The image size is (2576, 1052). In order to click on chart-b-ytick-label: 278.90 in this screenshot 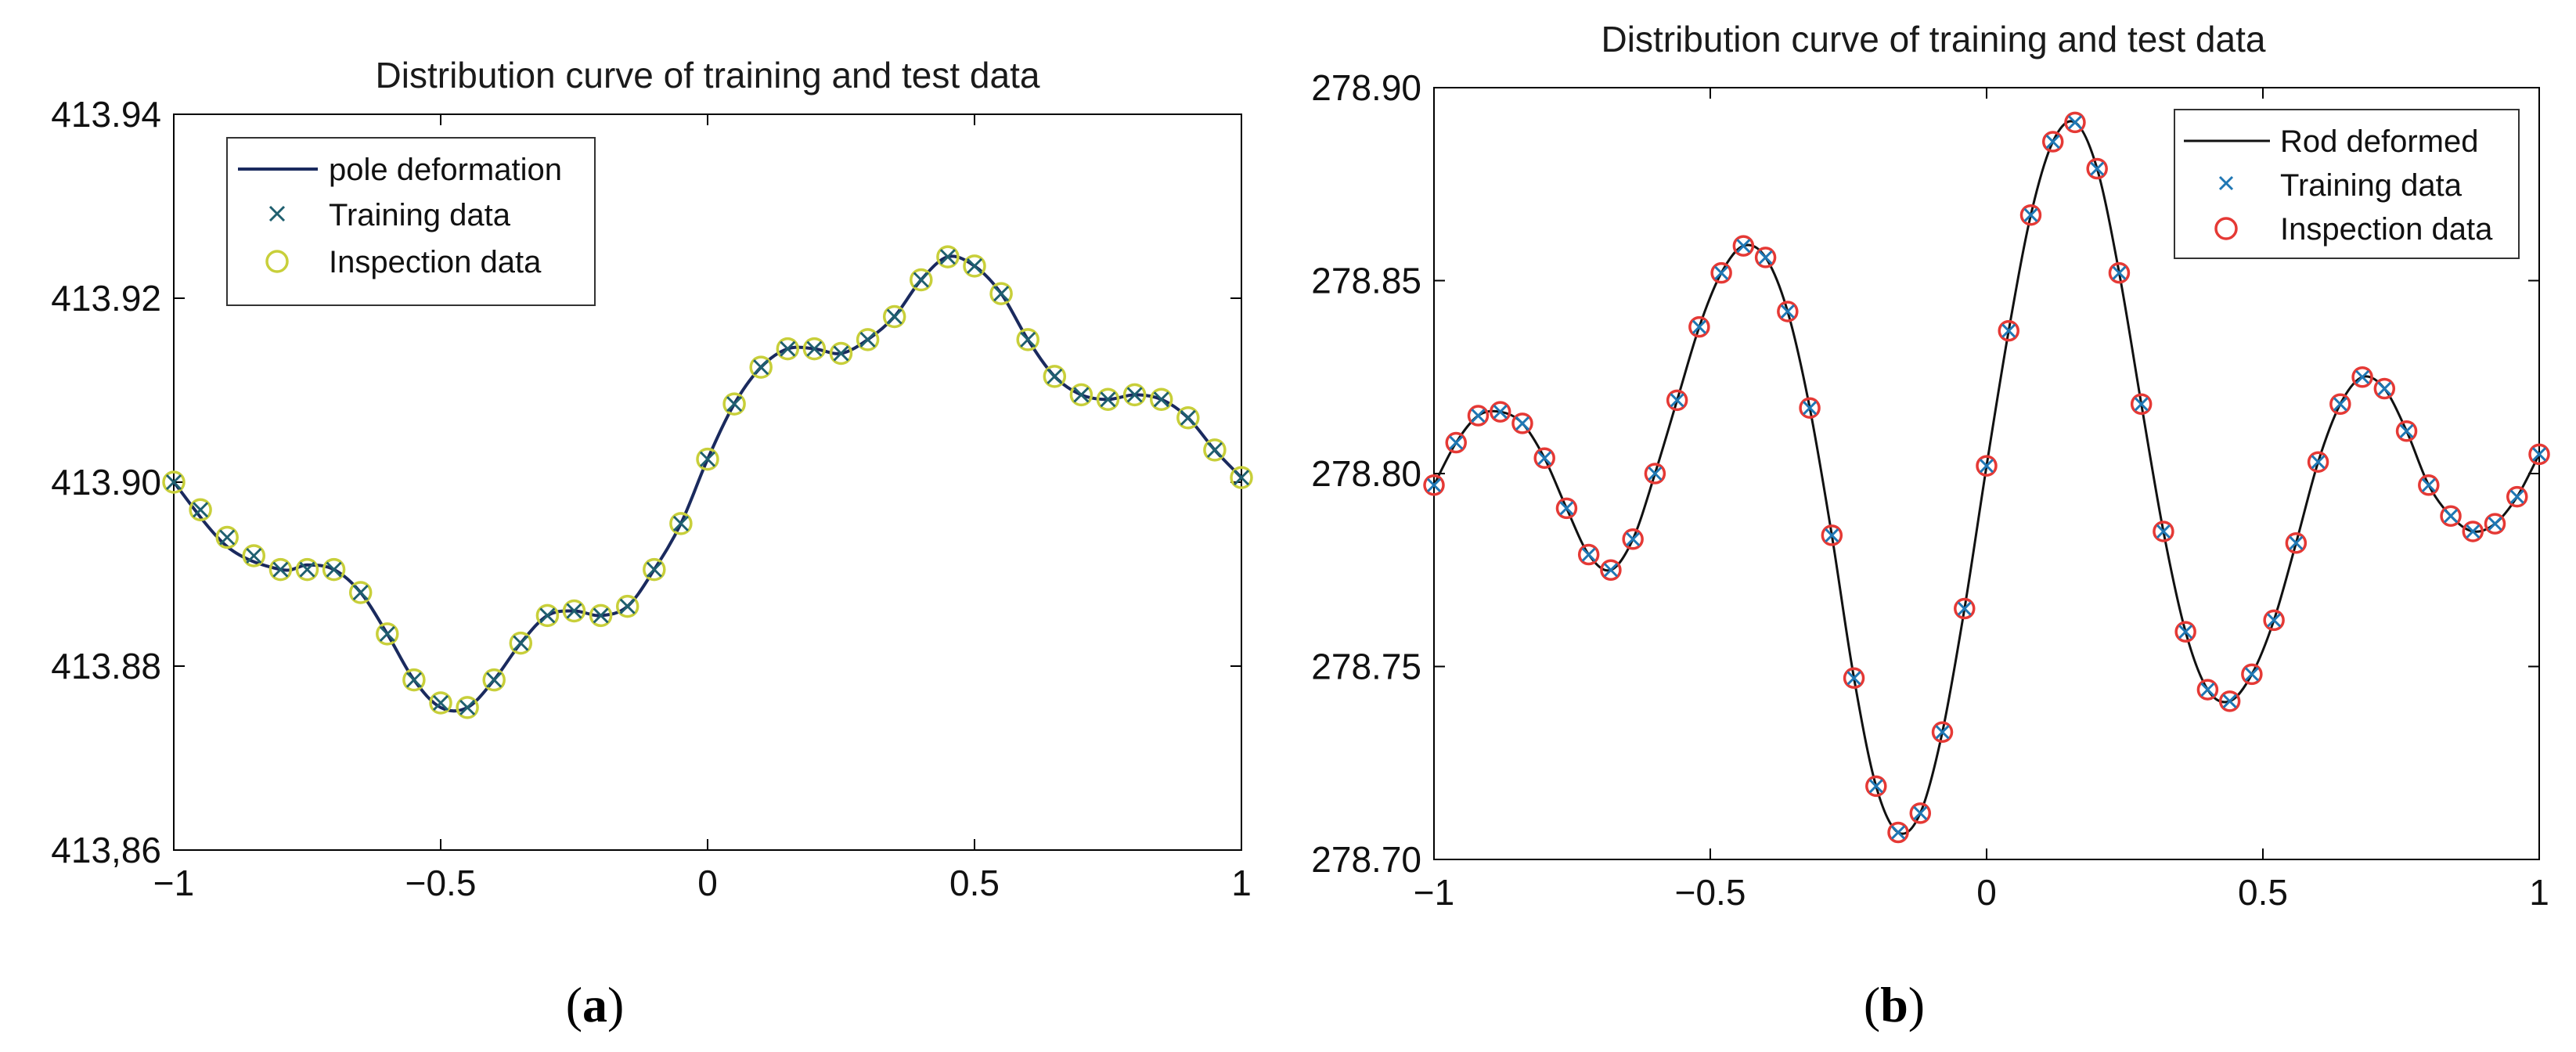, I will do `click(1366, 87)`.